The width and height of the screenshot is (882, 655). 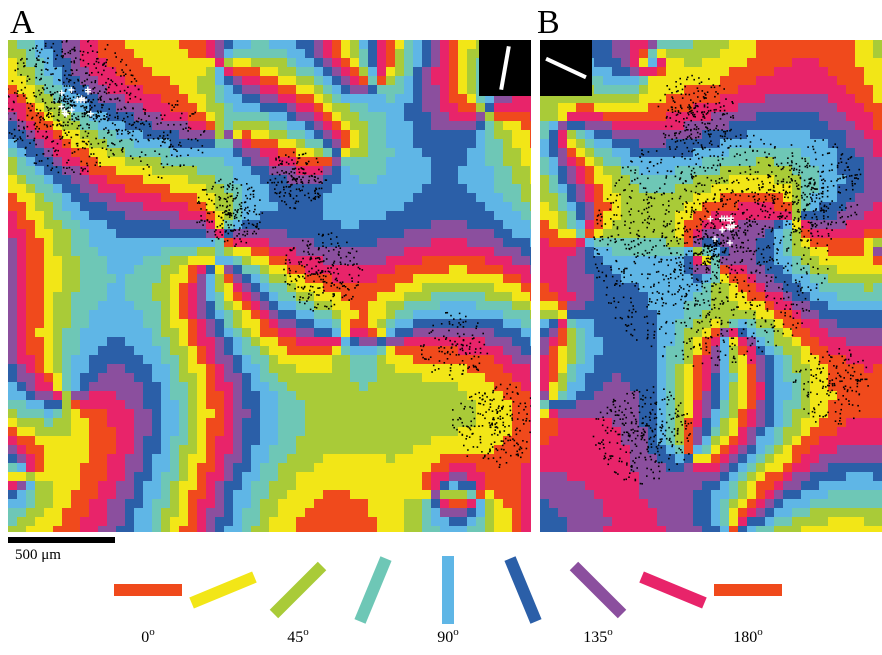 I want to click on legend-bar-22.5, so click(x=223, y=590).